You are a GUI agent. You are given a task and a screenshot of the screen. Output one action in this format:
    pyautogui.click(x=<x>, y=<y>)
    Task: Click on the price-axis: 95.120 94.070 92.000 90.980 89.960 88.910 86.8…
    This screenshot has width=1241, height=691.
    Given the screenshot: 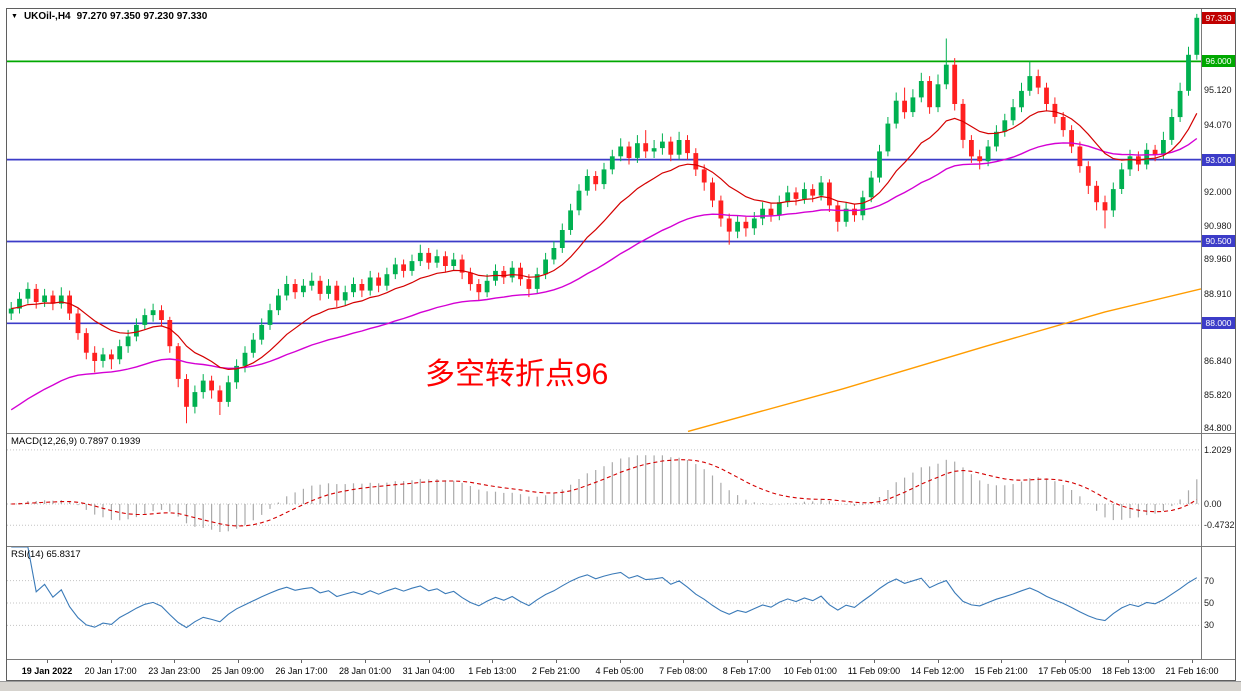 What is the action you would take?
    pyautogui.click(x=1218, y=221)
    